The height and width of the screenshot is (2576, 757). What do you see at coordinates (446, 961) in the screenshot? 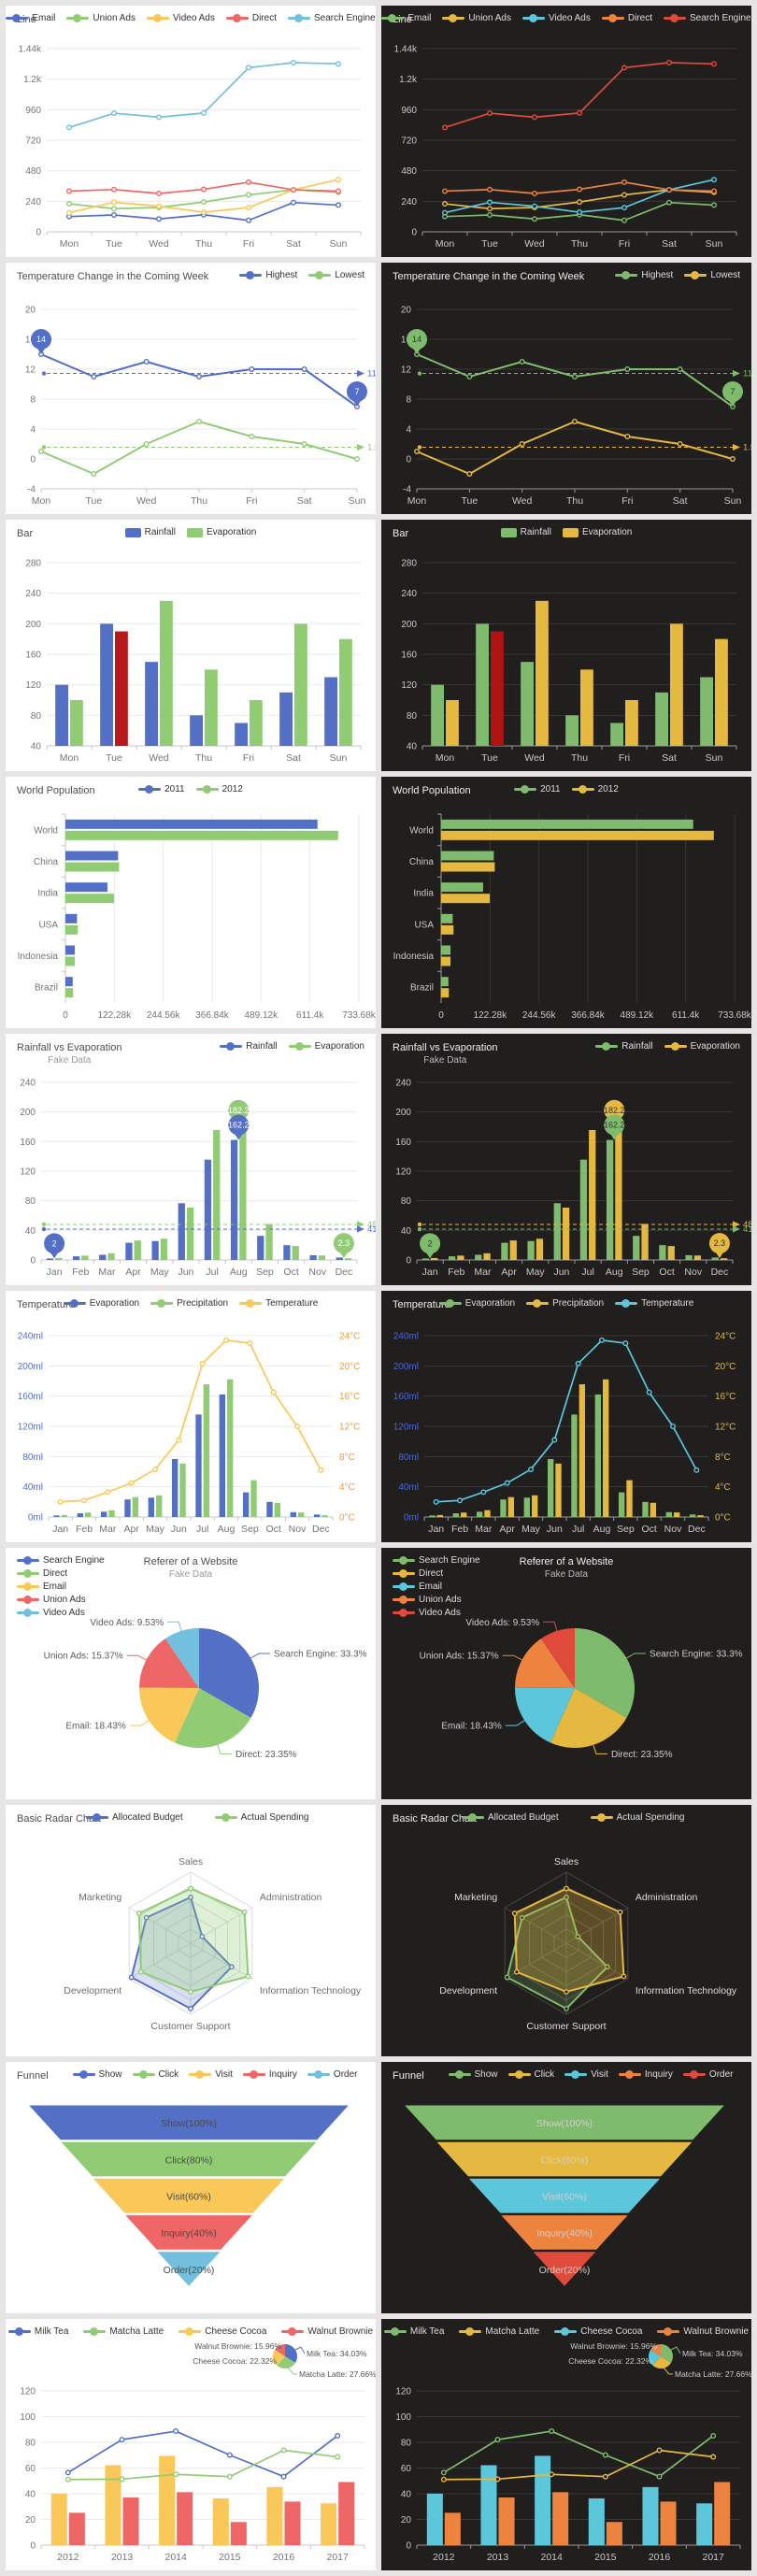
I see `hbar-2012-indonesia` at bounding box center [446, 961].